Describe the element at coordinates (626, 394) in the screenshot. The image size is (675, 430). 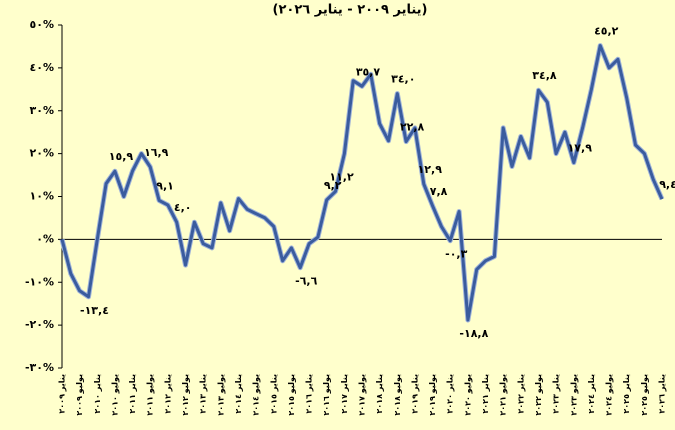
I see `x-tick-label: يناير ٢٠٢٥` at that location.